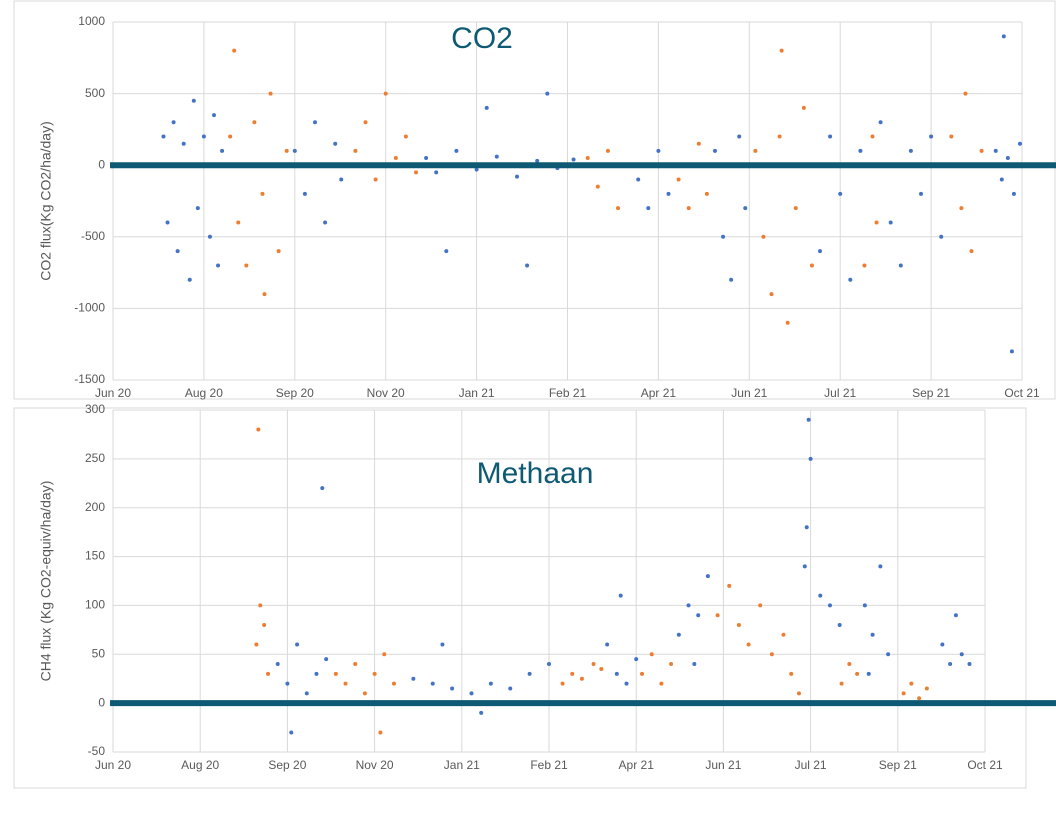  What do you see at coordinates (985, 765) in the screenshot?
I see `x-tick-label: Oct 21` at bounding box center [985, 765].